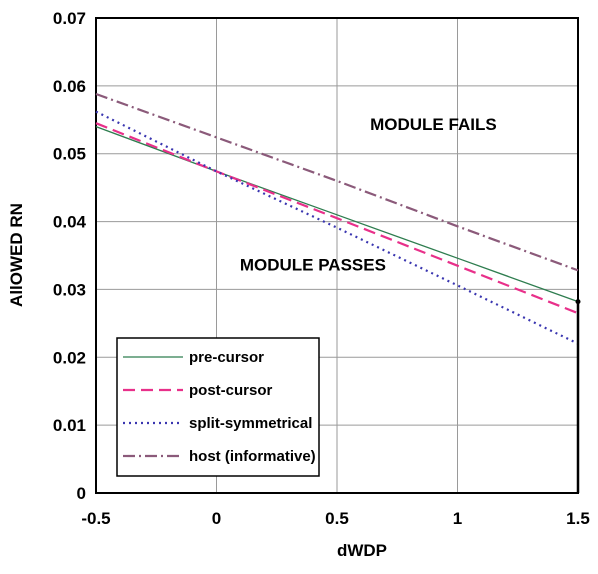  Describe the element at coordinates (70, 222) in the screenshot. I see `y-tick-label: 0.04` at that location.